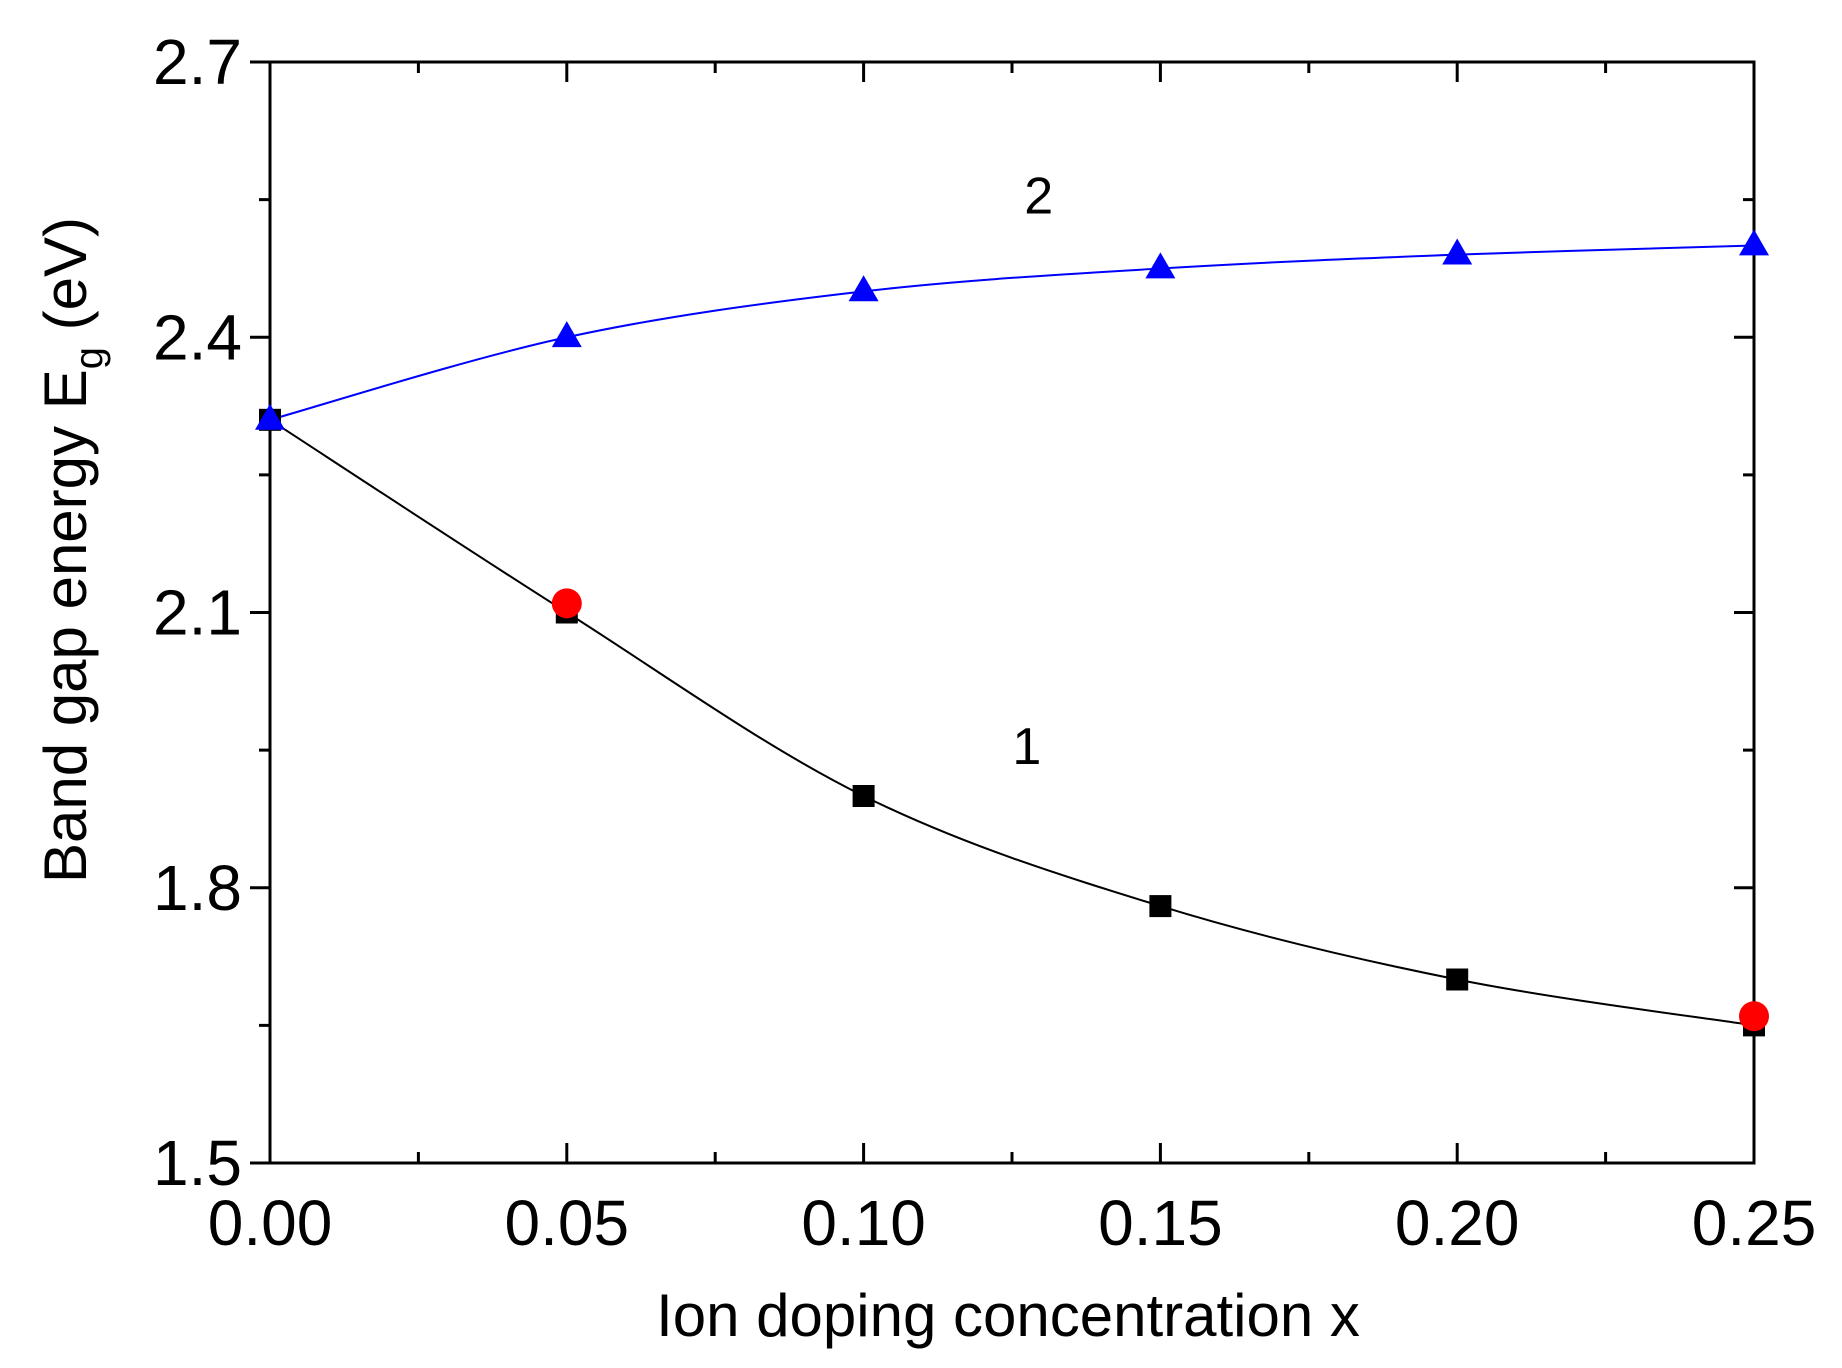  I want to click on y-tick-label: 1.5, so click(197, 1163).